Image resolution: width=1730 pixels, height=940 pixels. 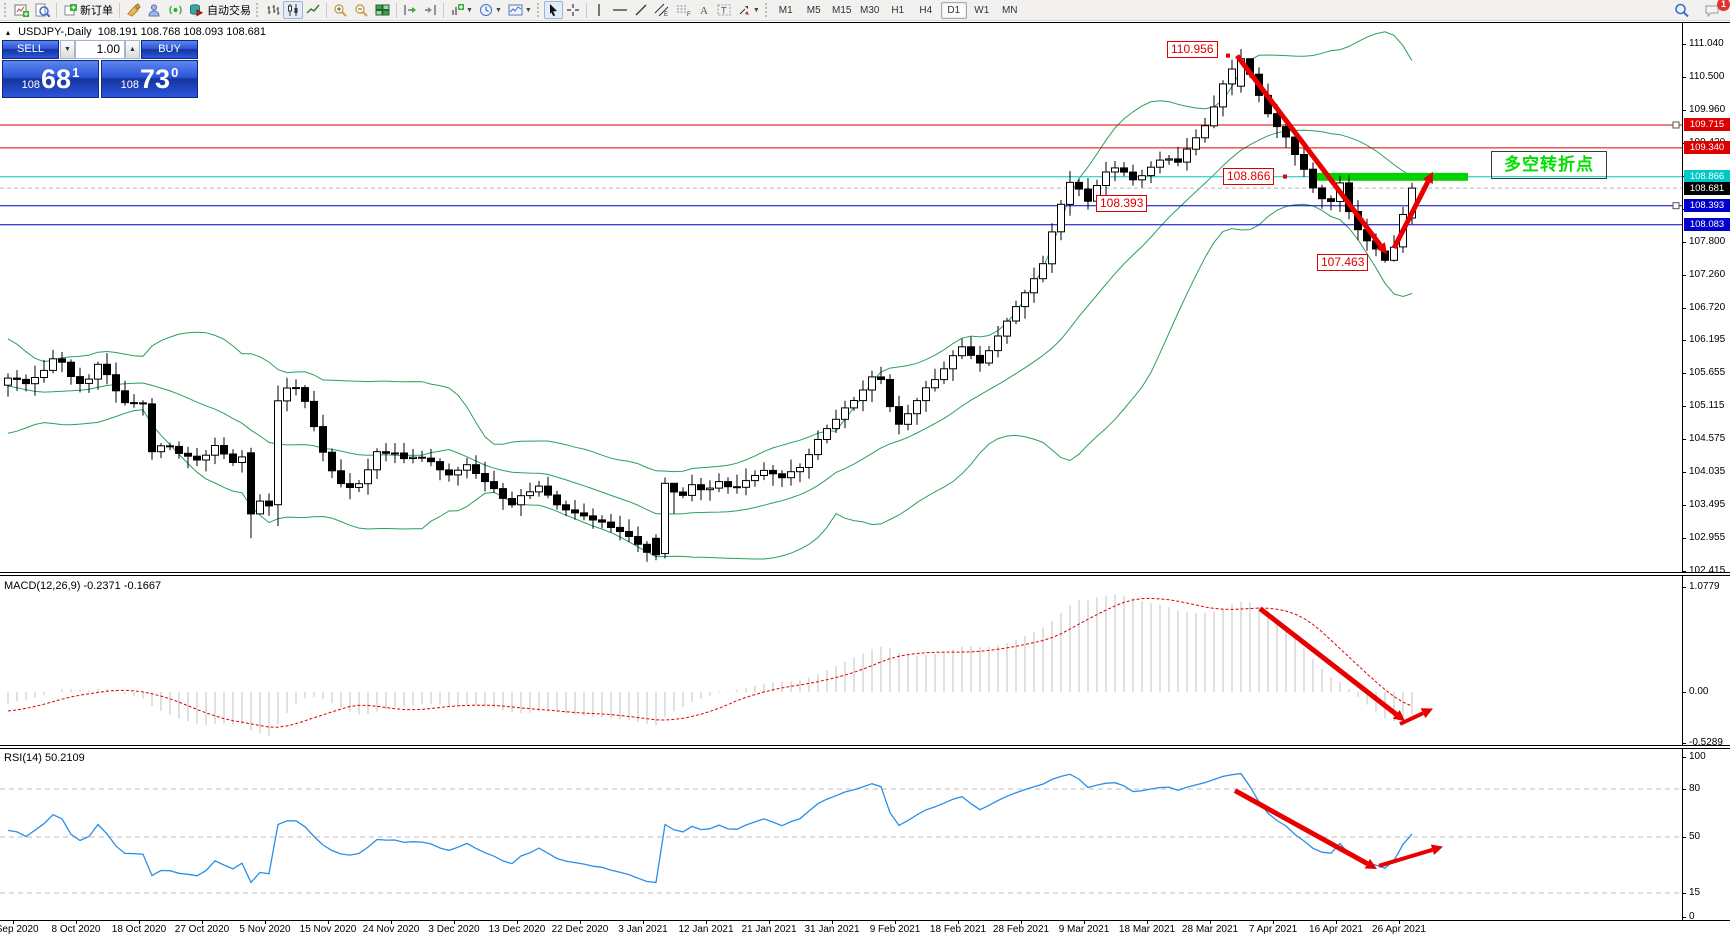 I want to click on tile-windows-button, so click(x=382, y=10).